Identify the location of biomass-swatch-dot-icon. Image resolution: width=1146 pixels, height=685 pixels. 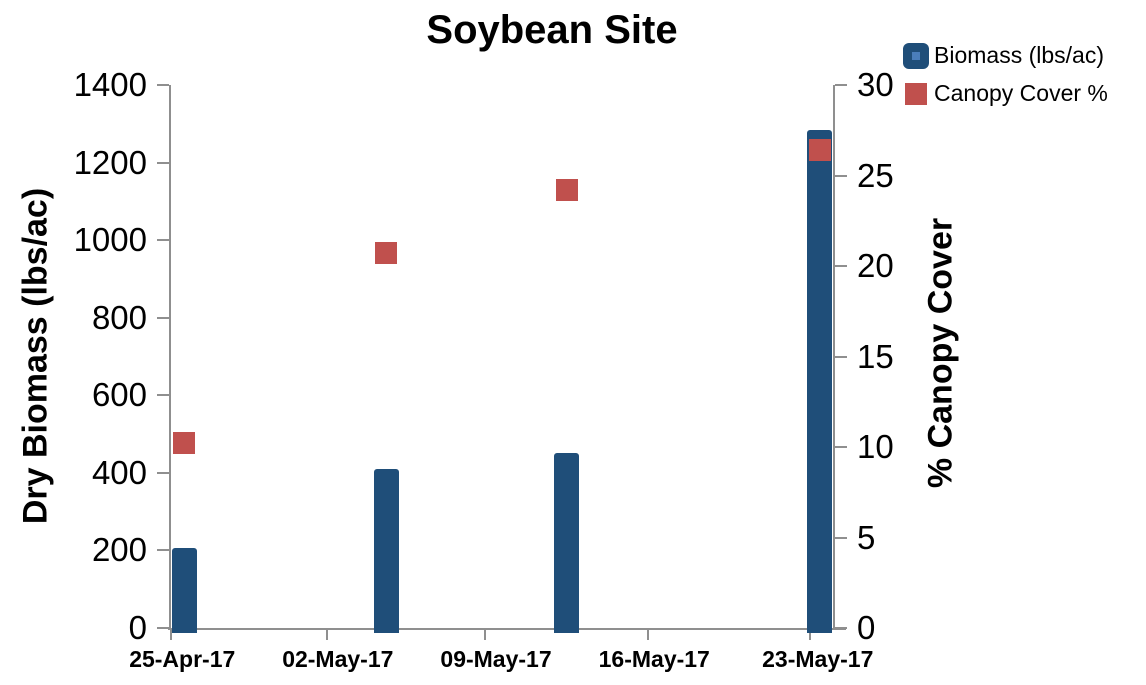
(916, 55).